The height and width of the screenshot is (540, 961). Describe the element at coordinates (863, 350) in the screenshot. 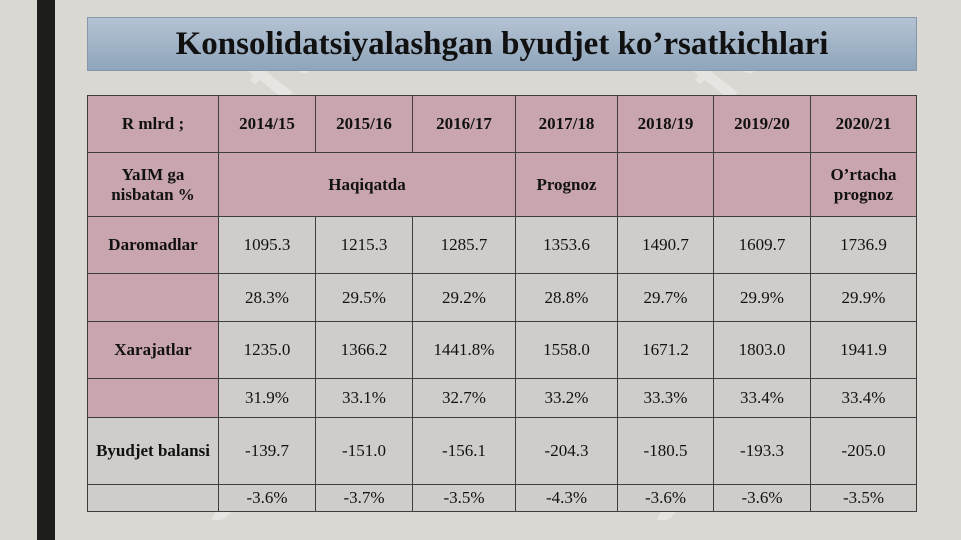

I see `table-cell: 1941.9` at that location.